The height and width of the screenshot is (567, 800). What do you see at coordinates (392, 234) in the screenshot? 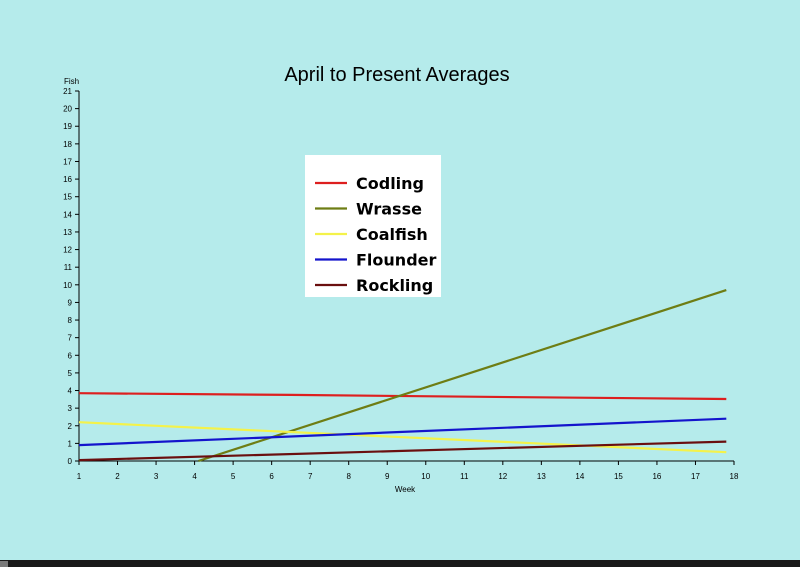
I see `legend-label-coalfish: Coalfish` at bounding box center [392, 234].